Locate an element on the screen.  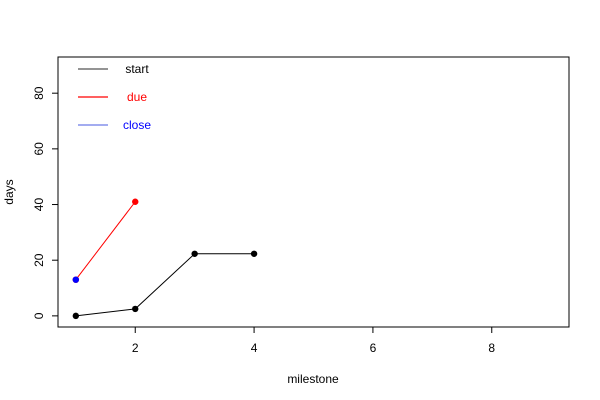
y-tick-label: 0 is located at coordinates (39, 315).